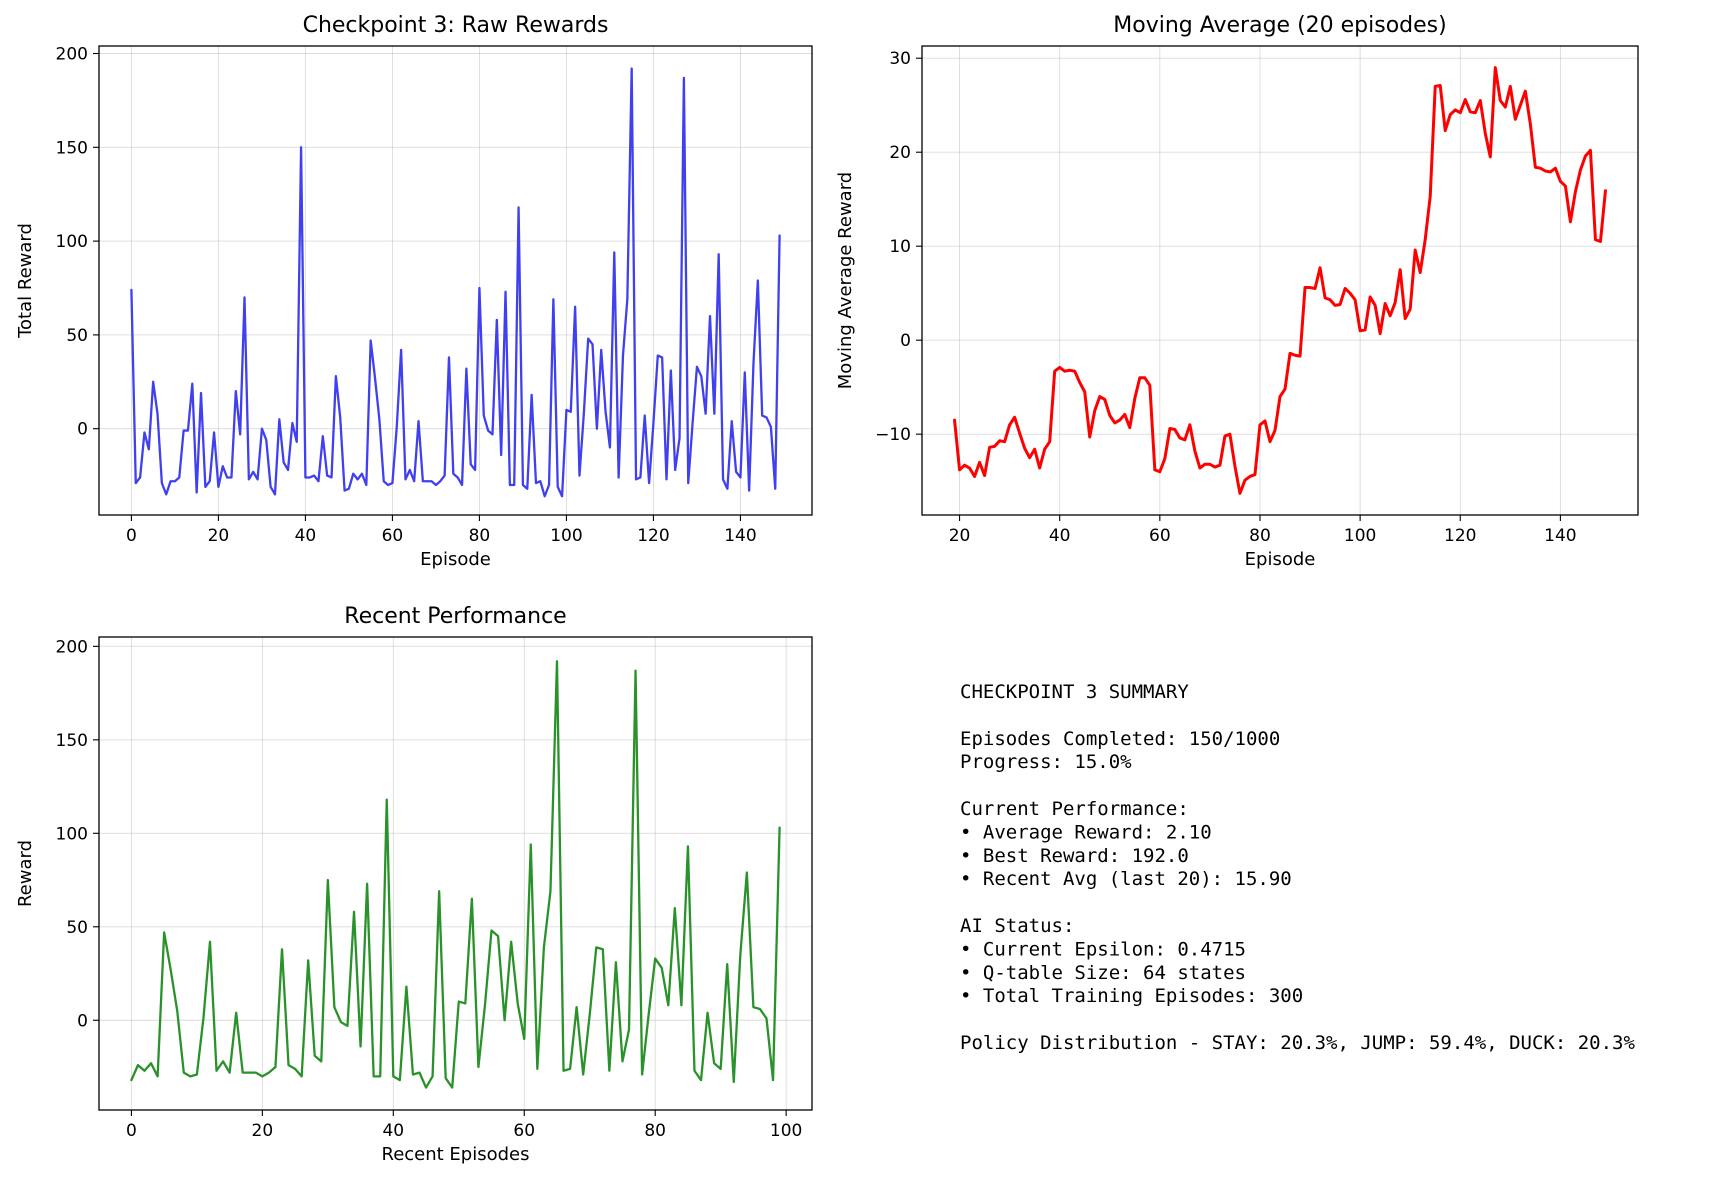 The width and height of the screenshot is (1714, 1181). What do you see at coordinates (1074, 809) in the screenshot?
I see `summary-line: Current Performance:` at bounding box center [1074, 809].